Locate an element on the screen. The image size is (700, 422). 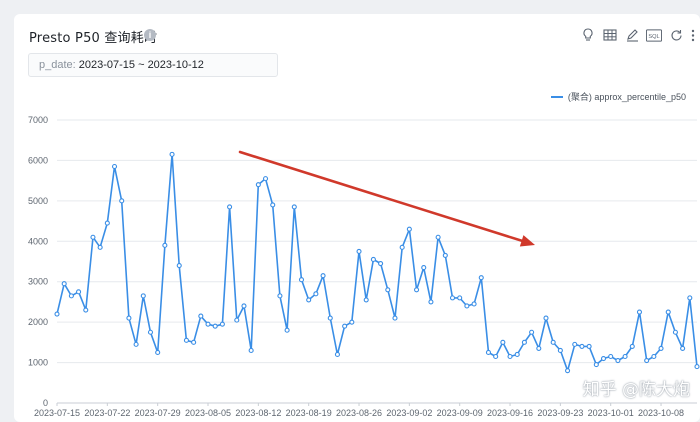
trend-arrow-head is located at coordinates (527, 241).